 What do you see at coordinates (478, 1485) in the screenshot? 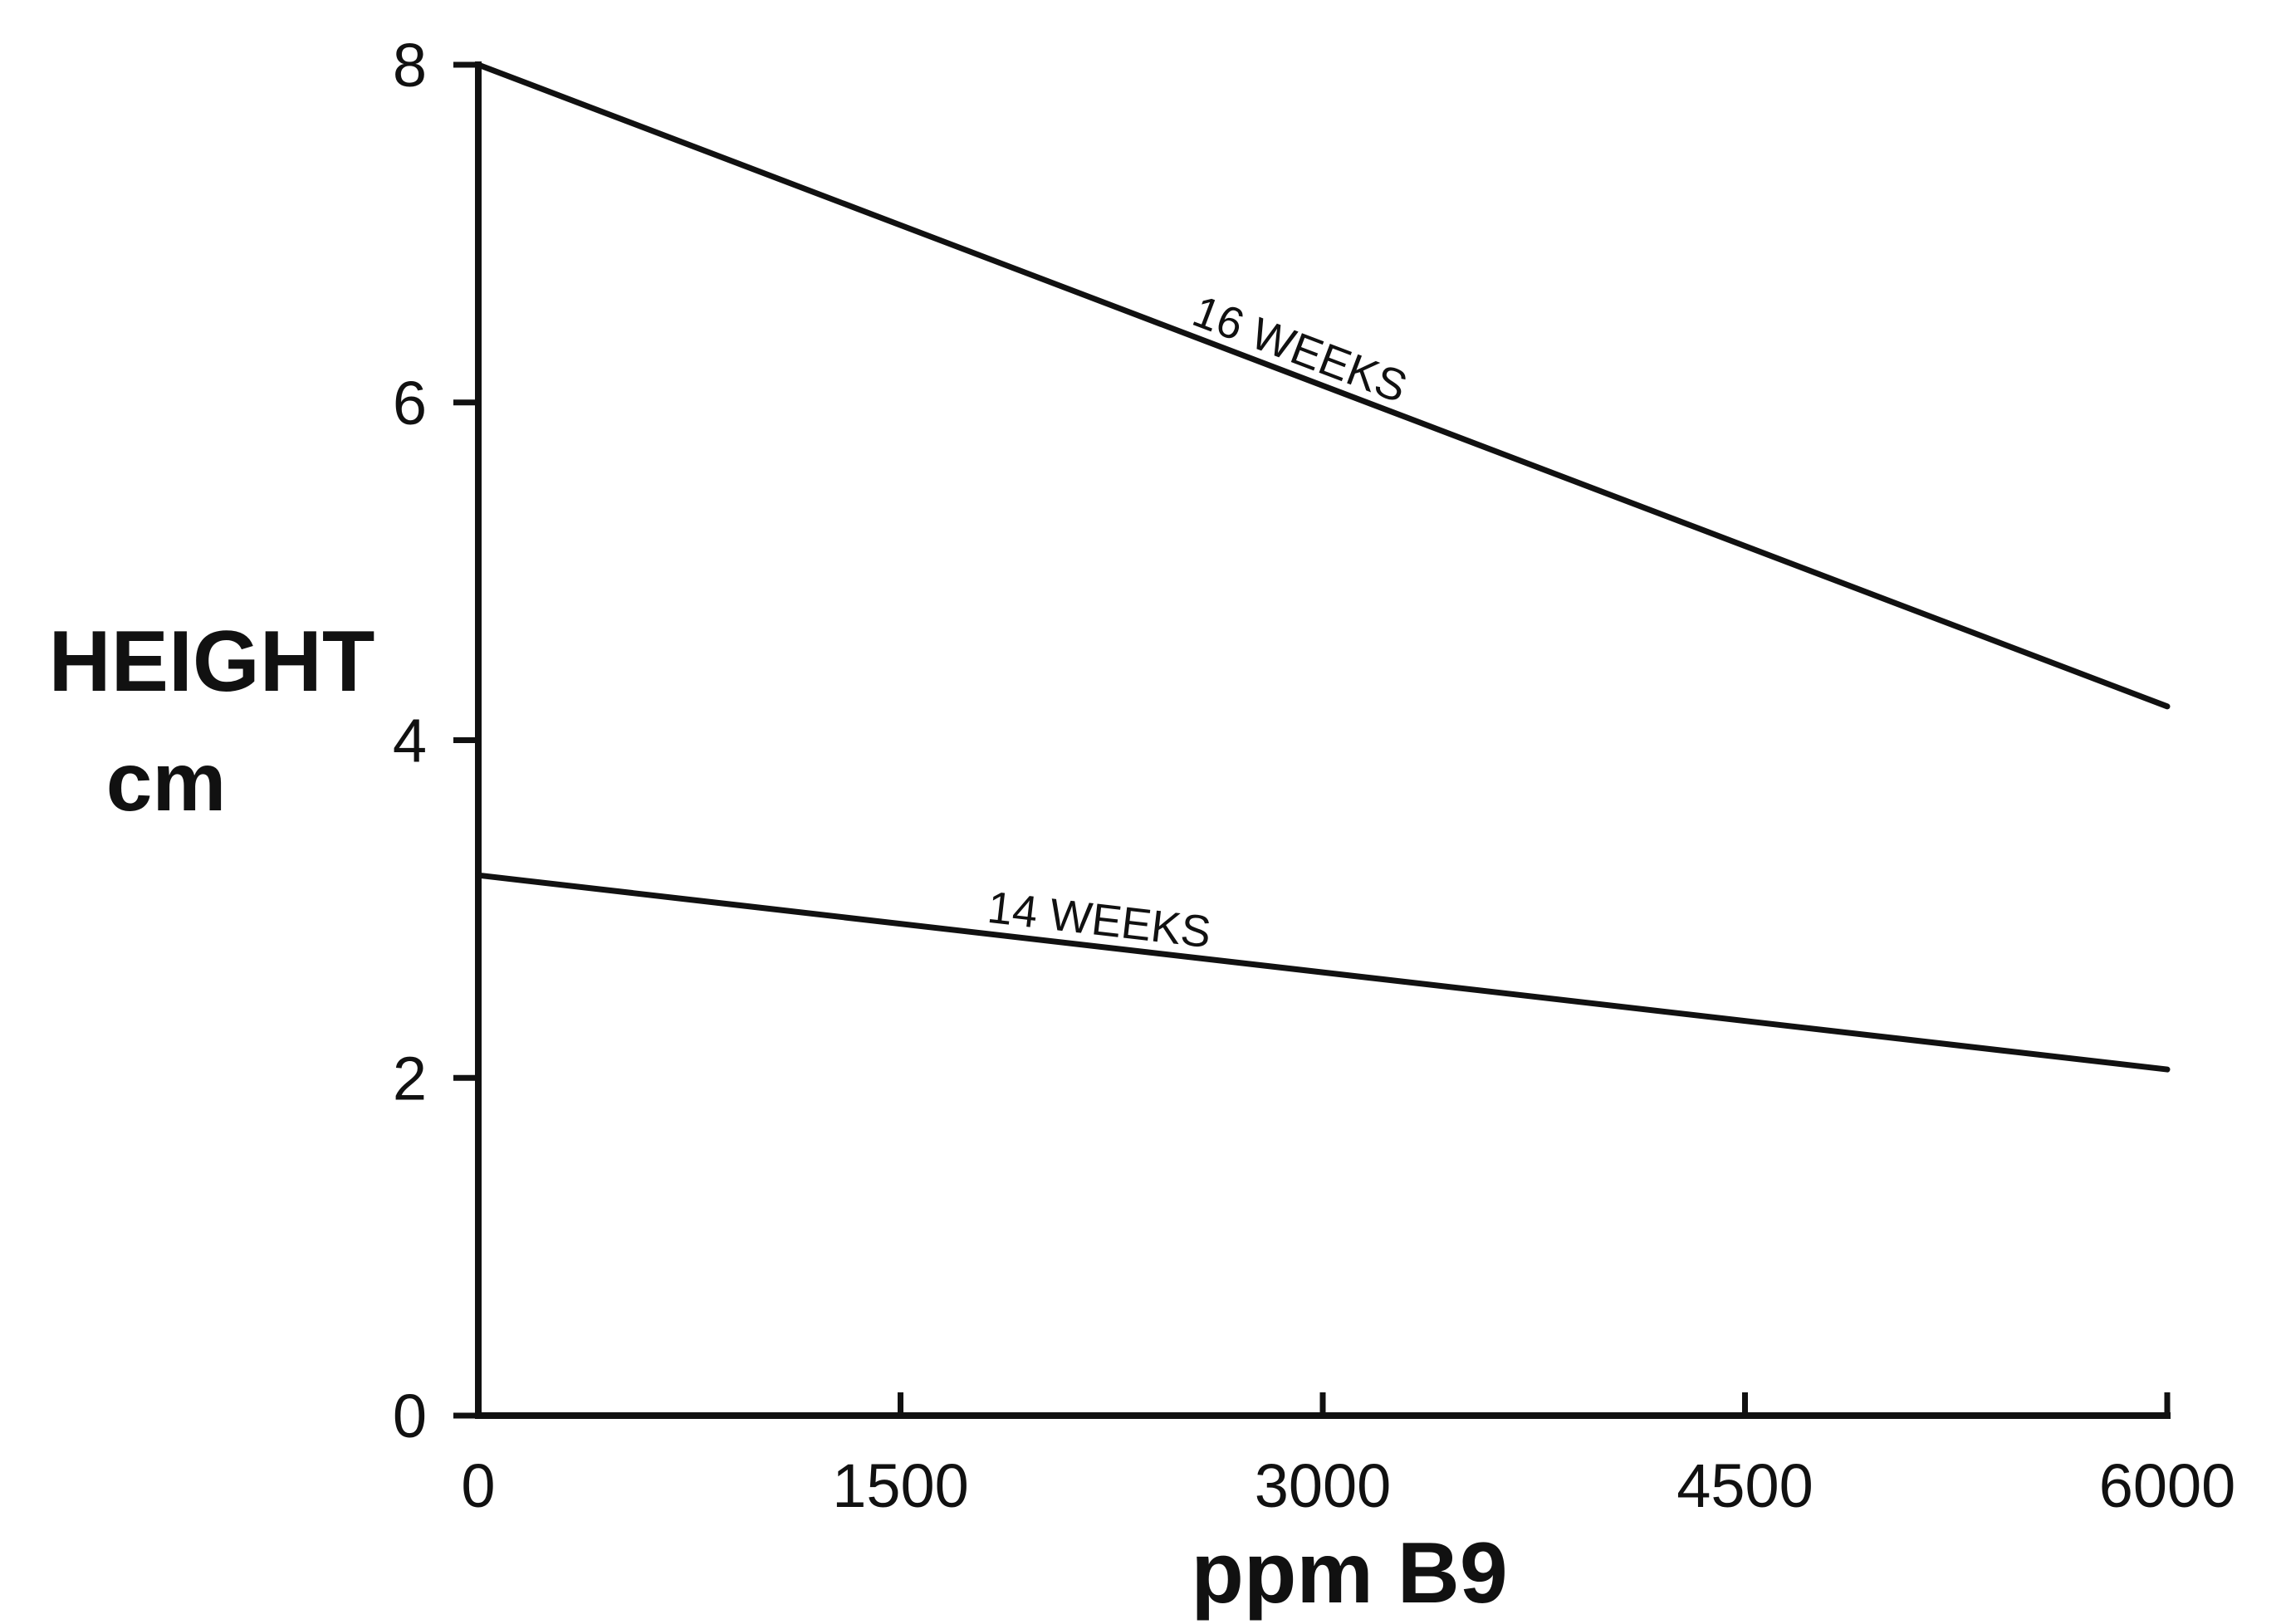
I see `x-tick-label-0: 0` at bounding box center [478, 1485].